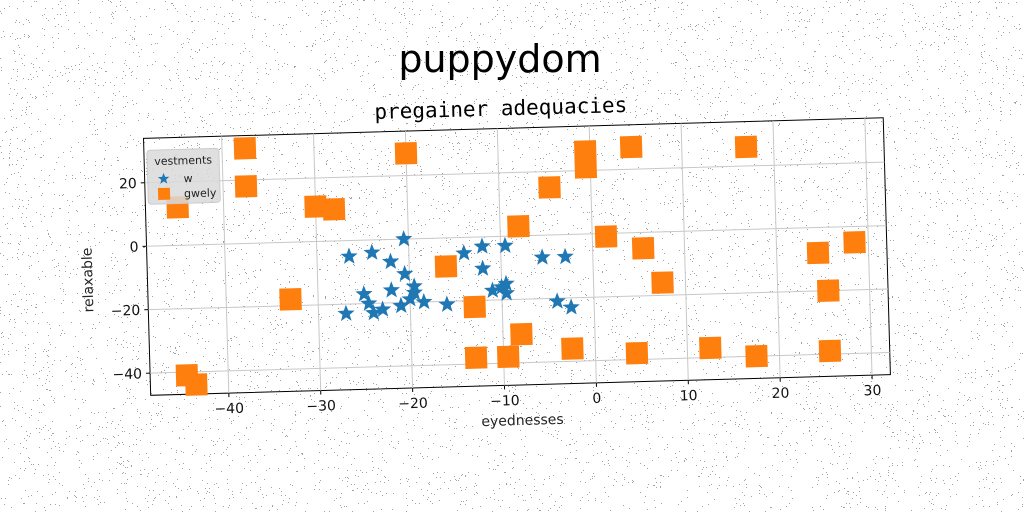 This screenshot has width=1024, height=512. Describe the element at coordinates (689, 396) in the screenshot. I see `x-tick-label: 10` at that location.